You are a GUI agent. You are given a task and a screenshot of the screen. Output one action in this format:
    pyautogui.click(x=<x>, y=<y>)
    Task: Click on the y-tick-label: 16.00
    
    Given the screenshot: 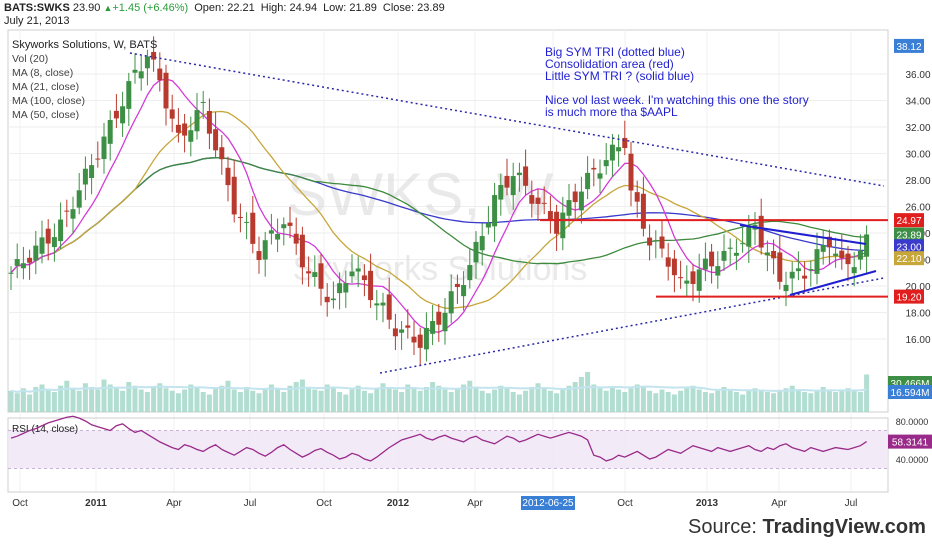 What is the action you would take?
    pyautogui.click(x=917, y=340)
    